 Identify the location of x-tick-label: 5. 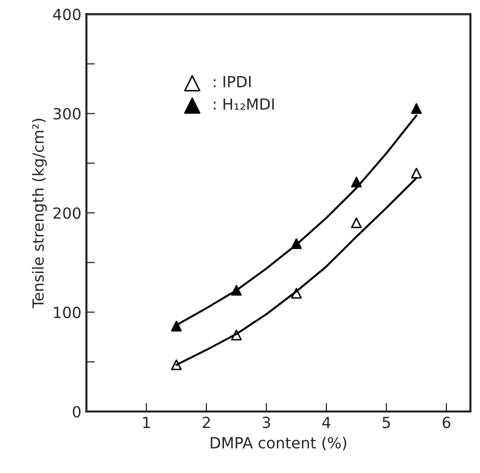
(386, 422).